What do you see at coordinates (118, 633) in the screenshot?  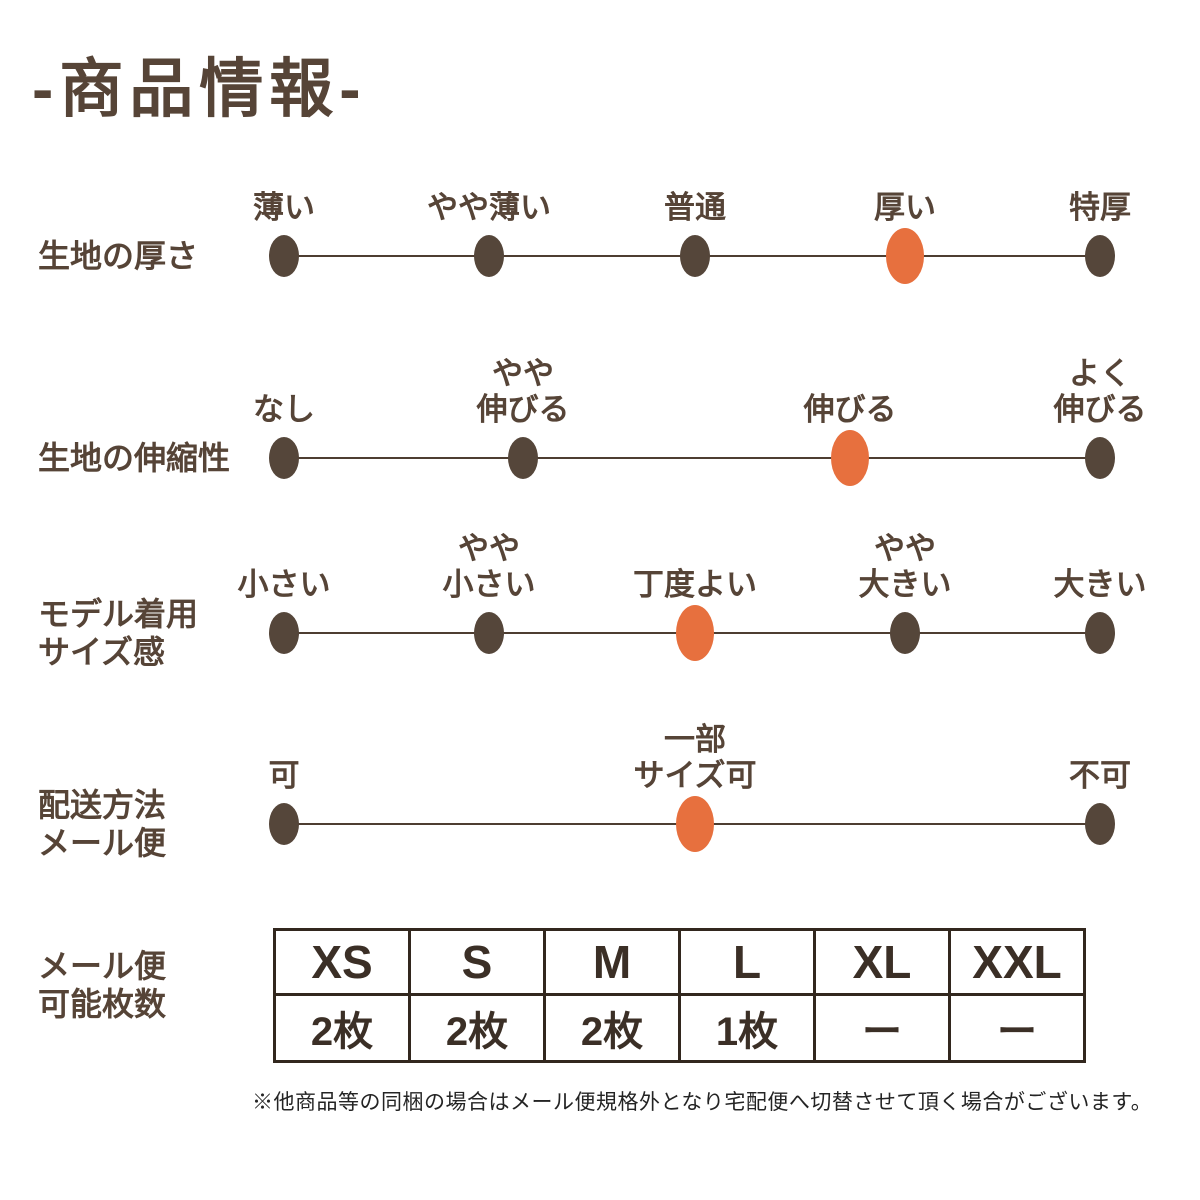 I see `scale-row-label: モデル着用 サイズ感` at bounding box center [118, 633].